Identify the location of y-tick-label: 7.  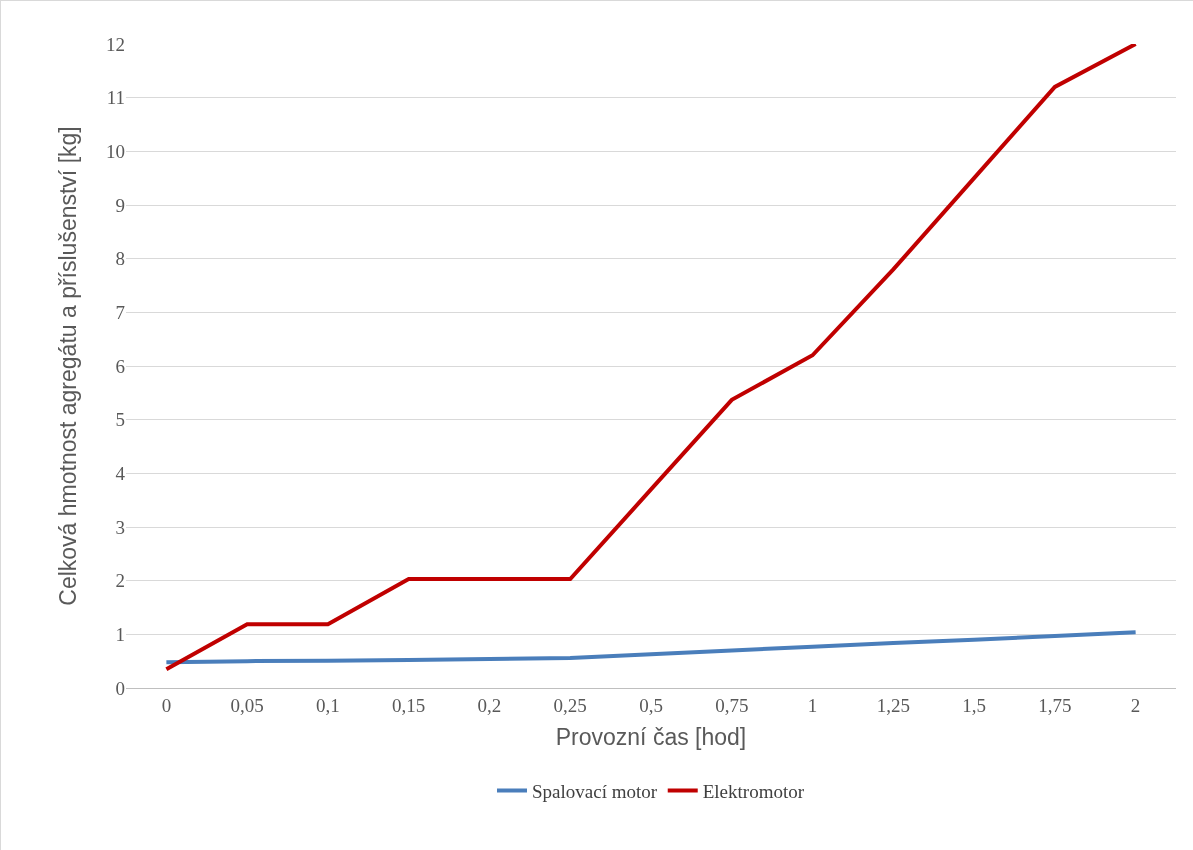
(120, 312).